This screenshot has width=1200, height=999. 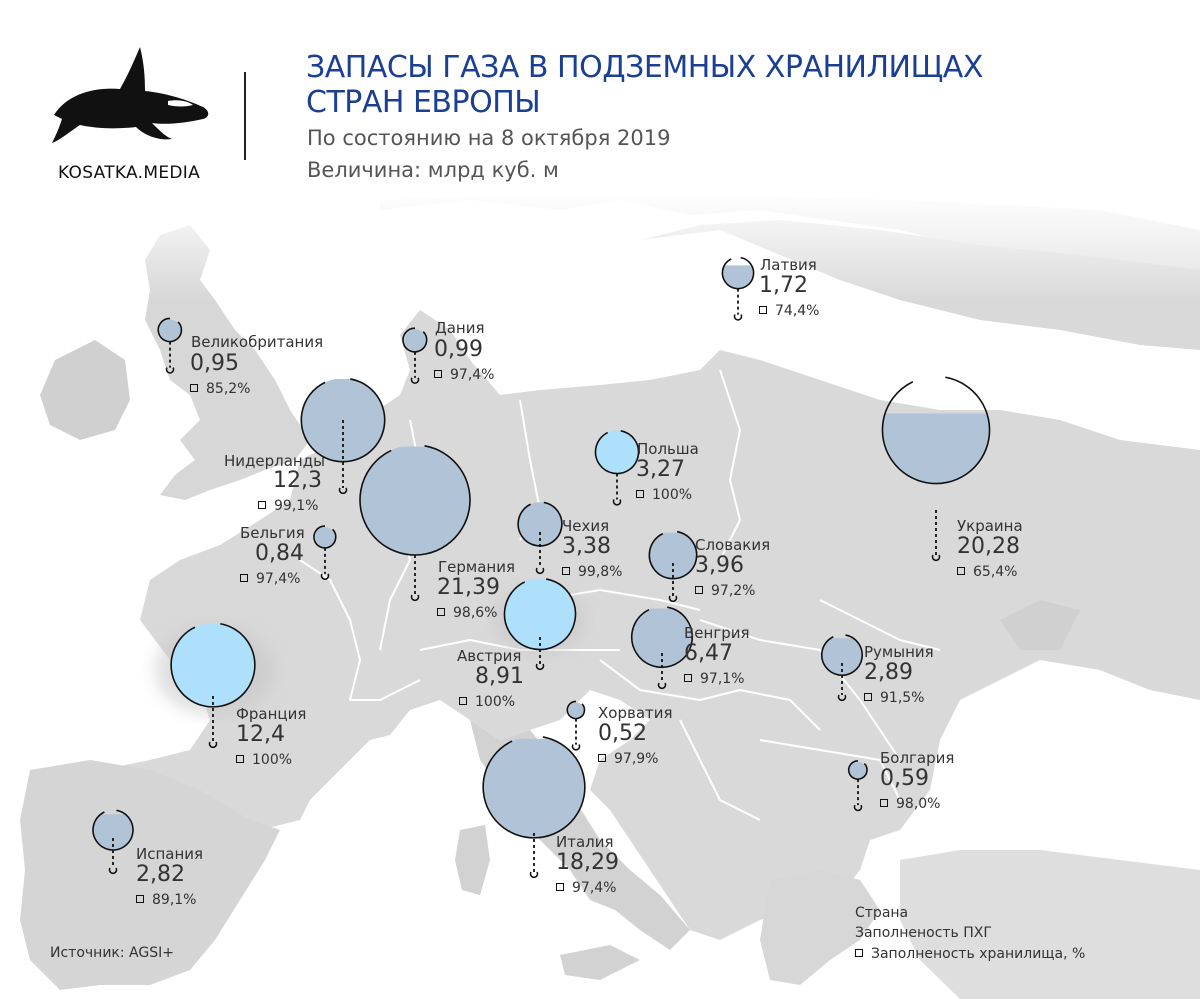 What do you see at coordinates (274, 461) in the screenshot?
I see `country-name-netherlands: Нидерланды` at bounding box center [274, 461].